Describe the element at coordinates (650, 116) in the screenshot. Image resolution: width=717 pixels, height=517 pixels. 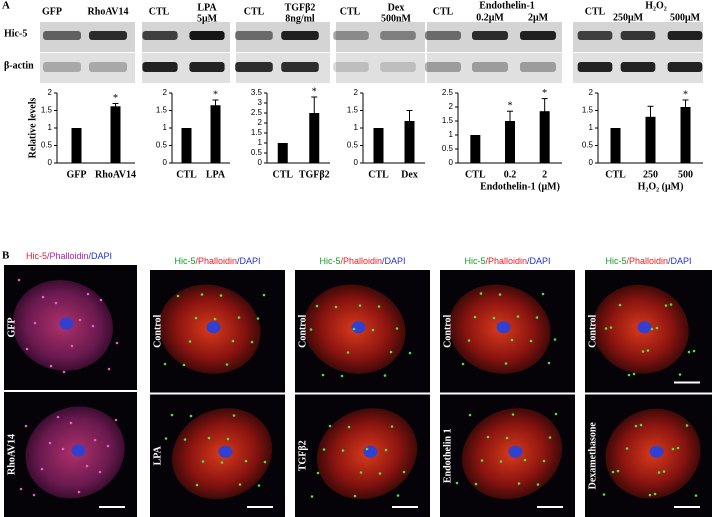
I see `error-bar` at that location.